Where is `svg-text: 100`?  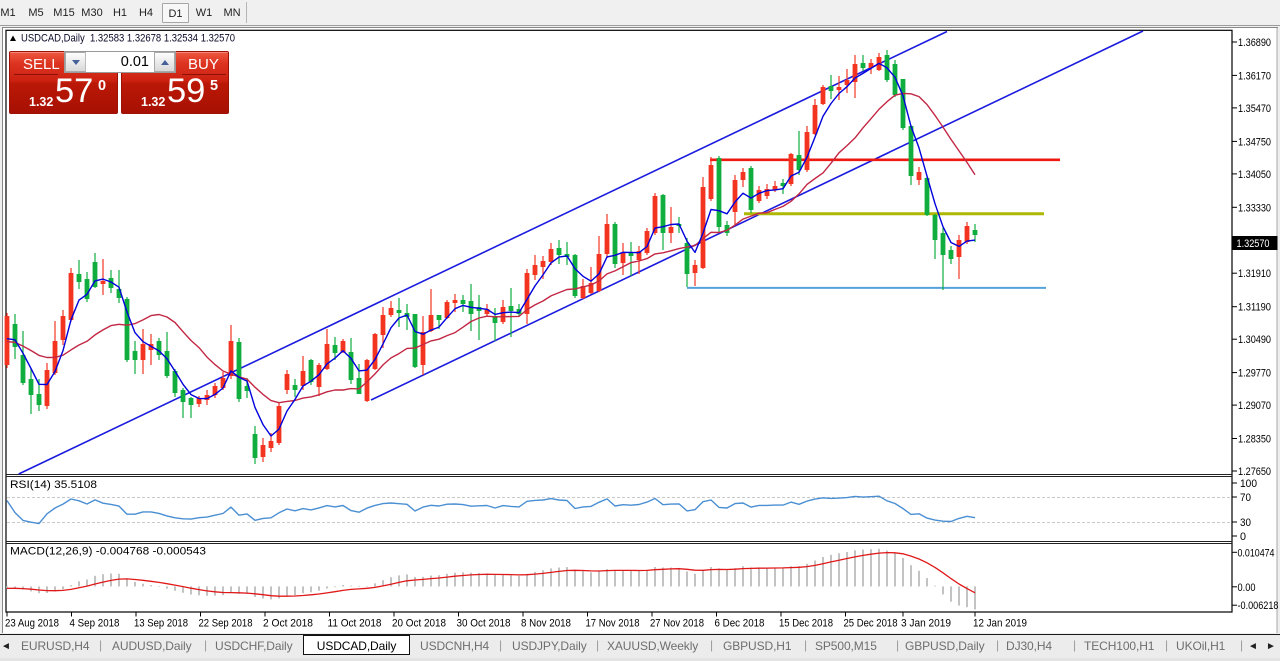
svg-text: 100 is located at coordinates (1248, 484).